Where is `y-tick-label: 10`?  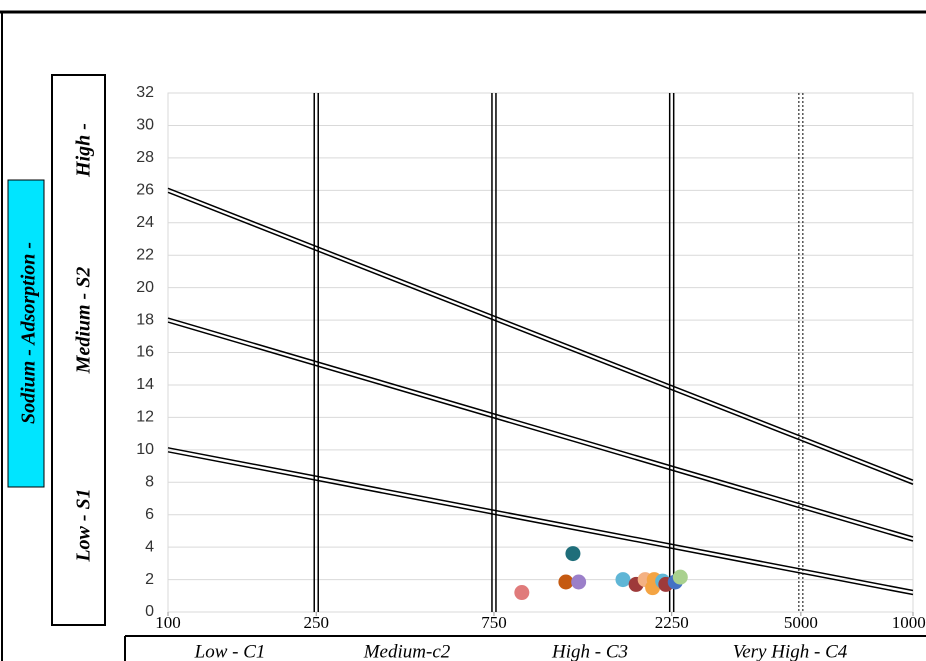 y-tick-label: 10 is located at coordinates (145, 449).